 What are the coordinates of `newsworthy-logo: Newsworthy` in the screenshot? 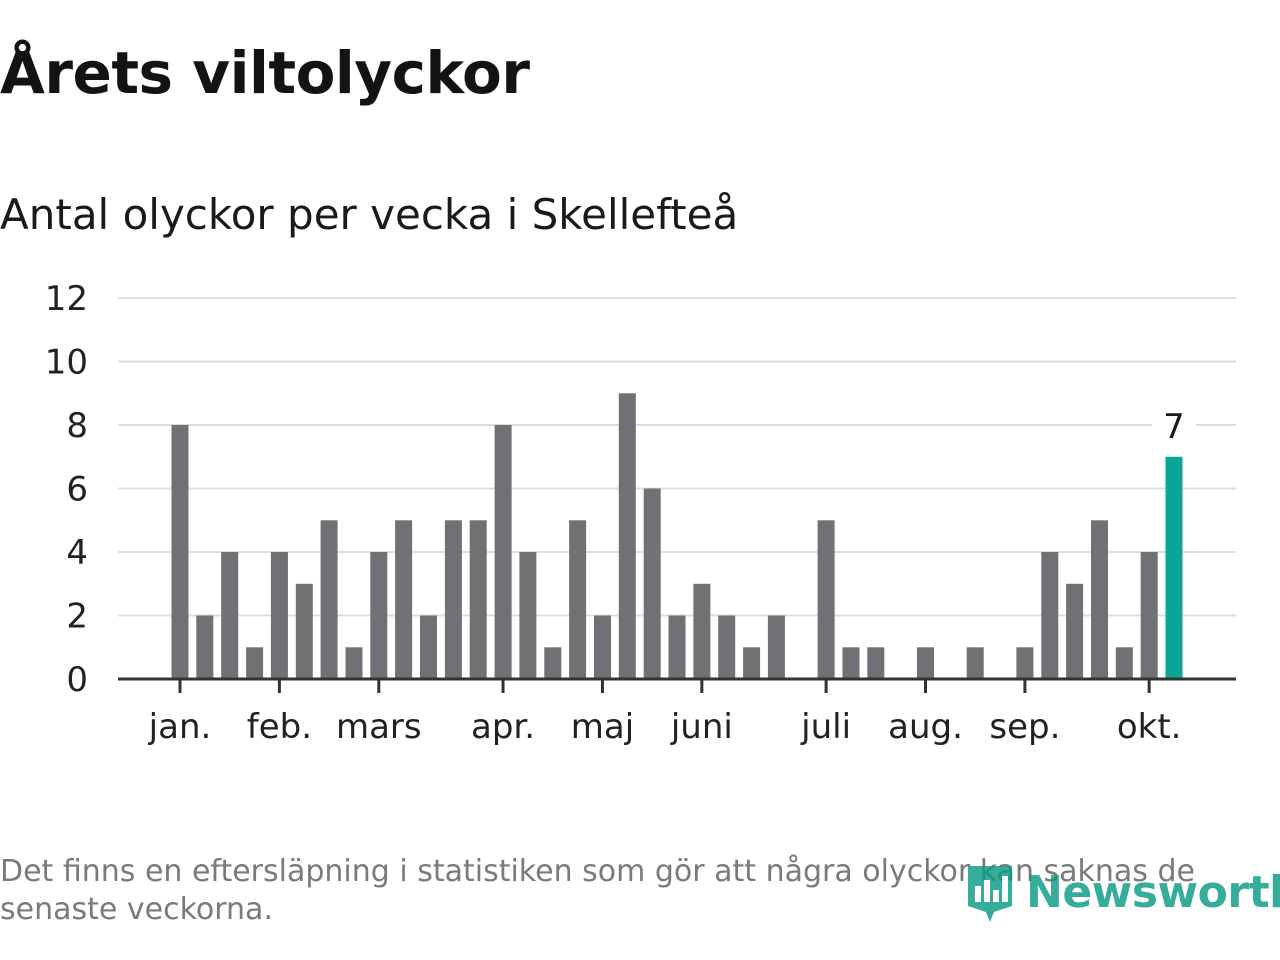 It's located at (1122, 892).